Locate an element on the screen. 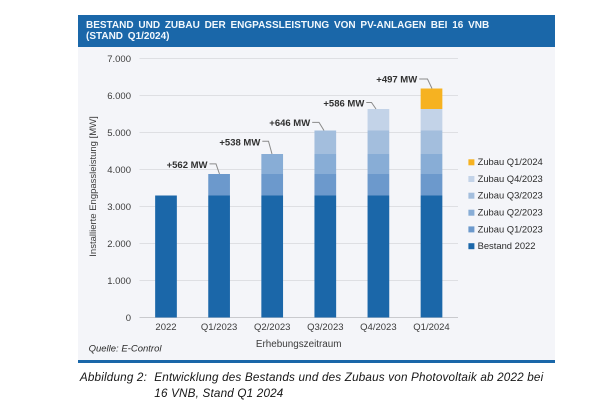 The image size is (611, 412). svg-text: Zubau Q1/2023 is located at coordinates (510, 228).